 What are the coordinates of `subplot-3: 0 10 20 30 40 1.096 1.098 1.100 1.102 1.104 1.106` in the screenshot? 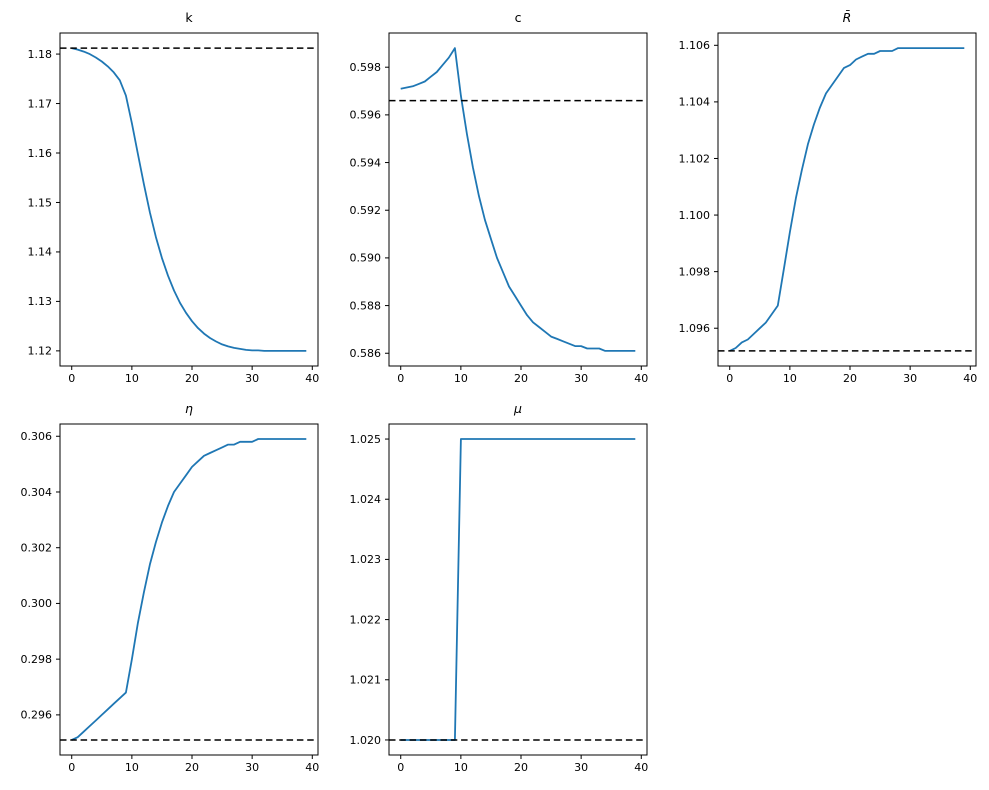 It's located at (828, 208).